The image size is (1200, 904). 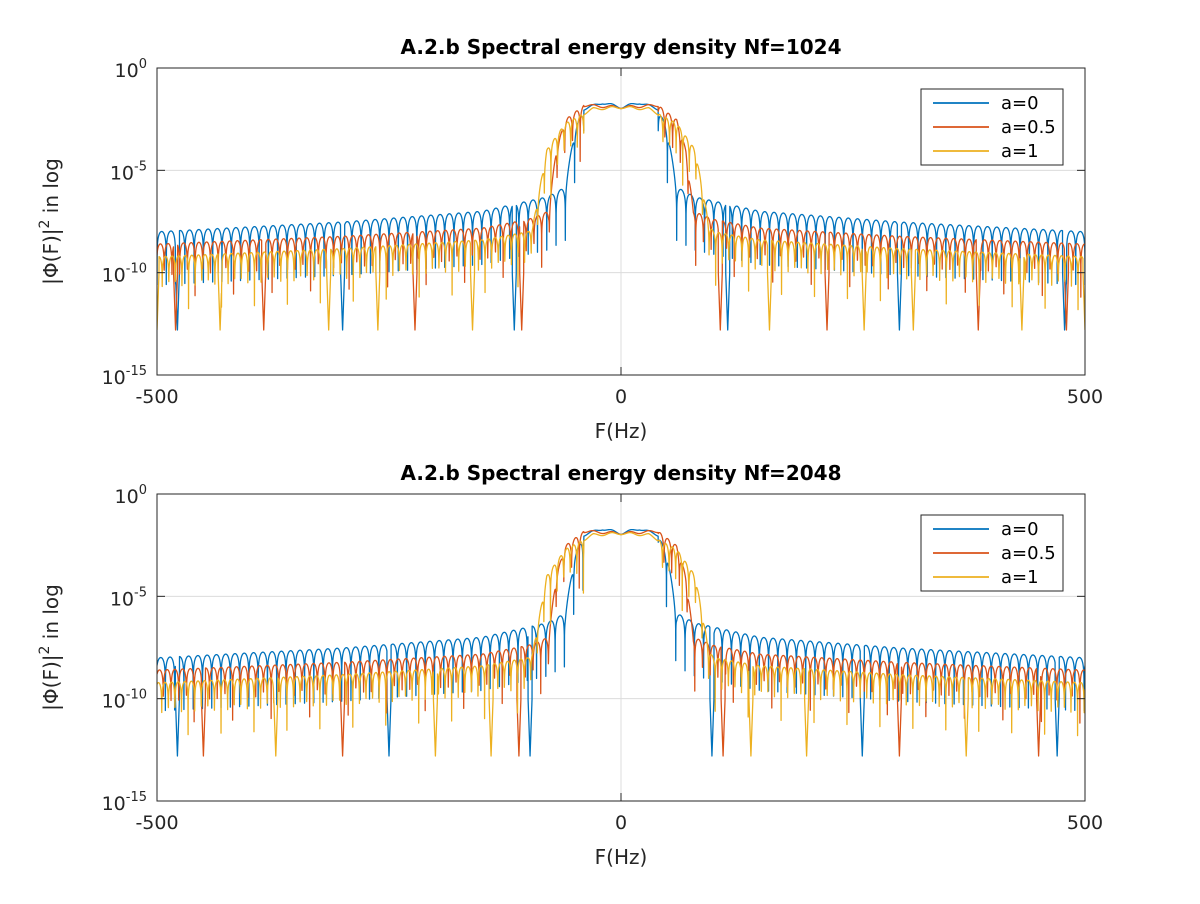 What do you see at coordinates (621, 473) in the screenshot?
I see `chart-title: A.2.b Spectral energy density Nf=2048` at bounding box center [621, 473].